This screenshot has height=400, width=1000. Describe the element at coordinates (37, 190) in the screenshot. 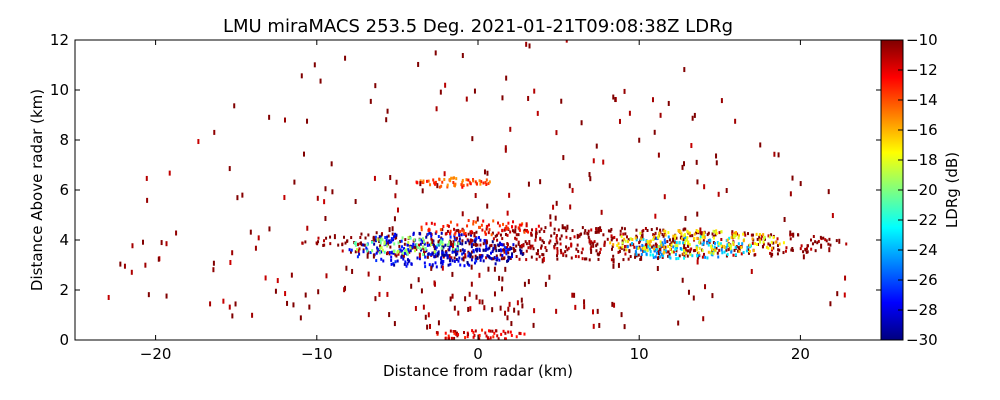

I see `y-axis-label: Distance Above radar (km)` at that location.